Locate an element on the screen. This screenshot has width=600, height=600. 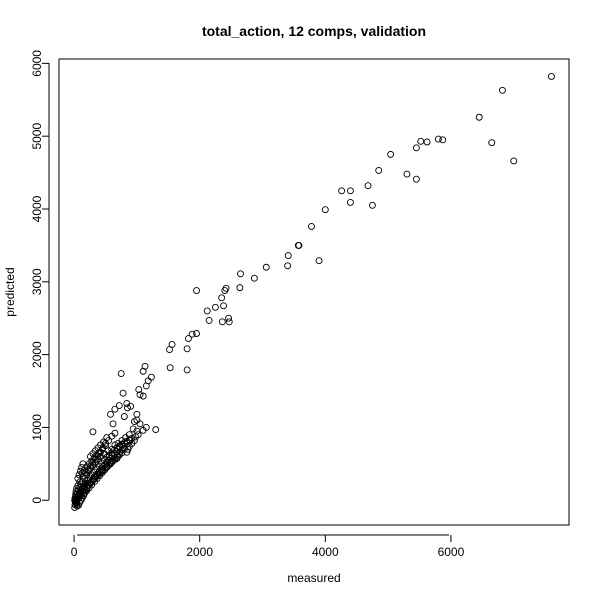
x-tick-label: 4000 is located at coordinates (325, 552).